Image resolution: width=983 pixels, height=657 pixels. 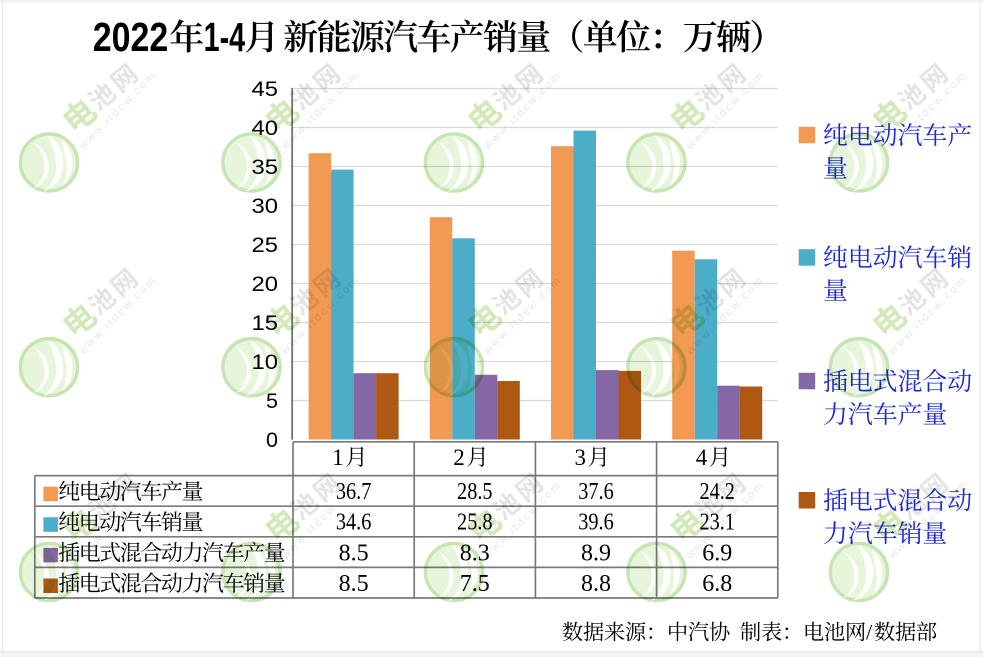 I want to click on svg-text: 6.8, so click(x=717, y=584).